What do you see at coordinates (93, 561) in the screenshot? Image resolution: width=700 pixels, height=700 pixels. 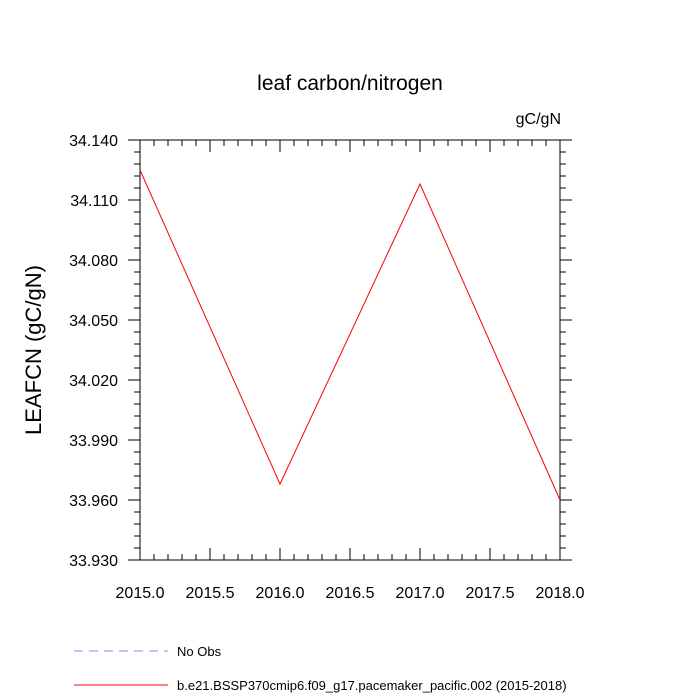 I see `y-tick-label: 33.930` at bounding box center [93, 561].